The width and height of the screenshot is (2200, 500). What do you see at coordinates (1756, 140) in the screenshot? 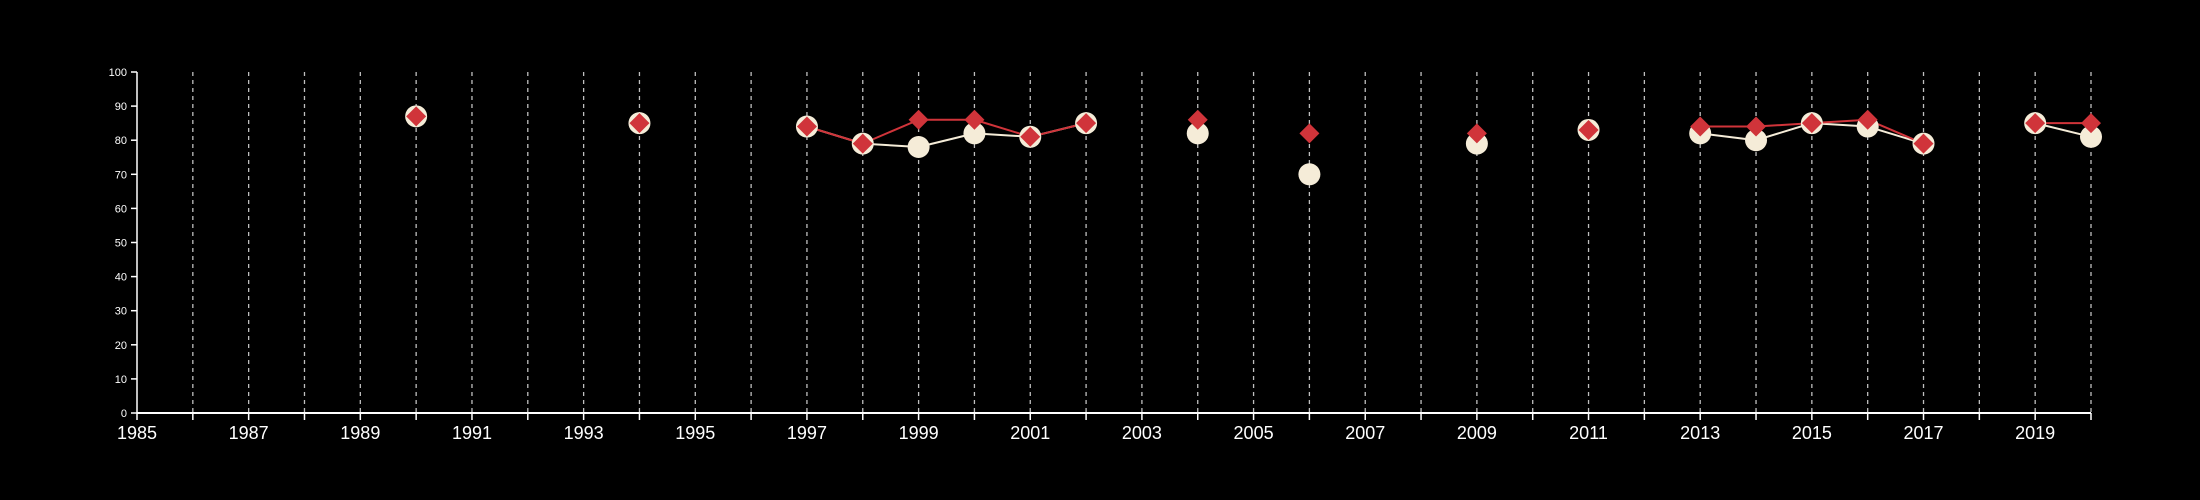
I see `series-0-point-2014` at bounding box center [1756, 140].